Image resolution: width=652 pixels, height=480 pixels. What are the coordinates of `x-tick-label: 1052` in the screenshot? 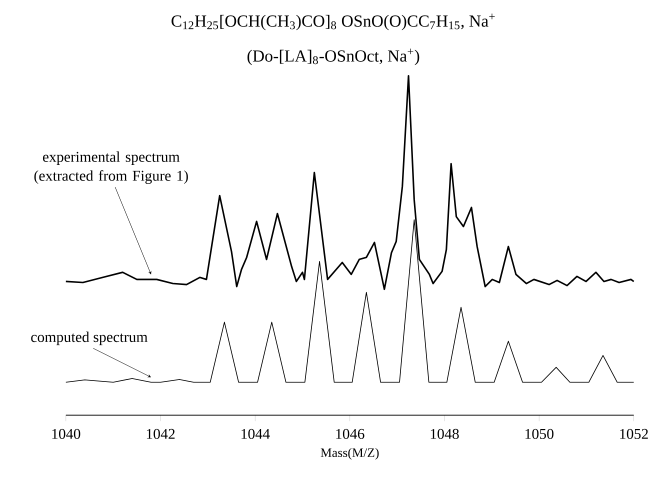 It's located at (634, 433).